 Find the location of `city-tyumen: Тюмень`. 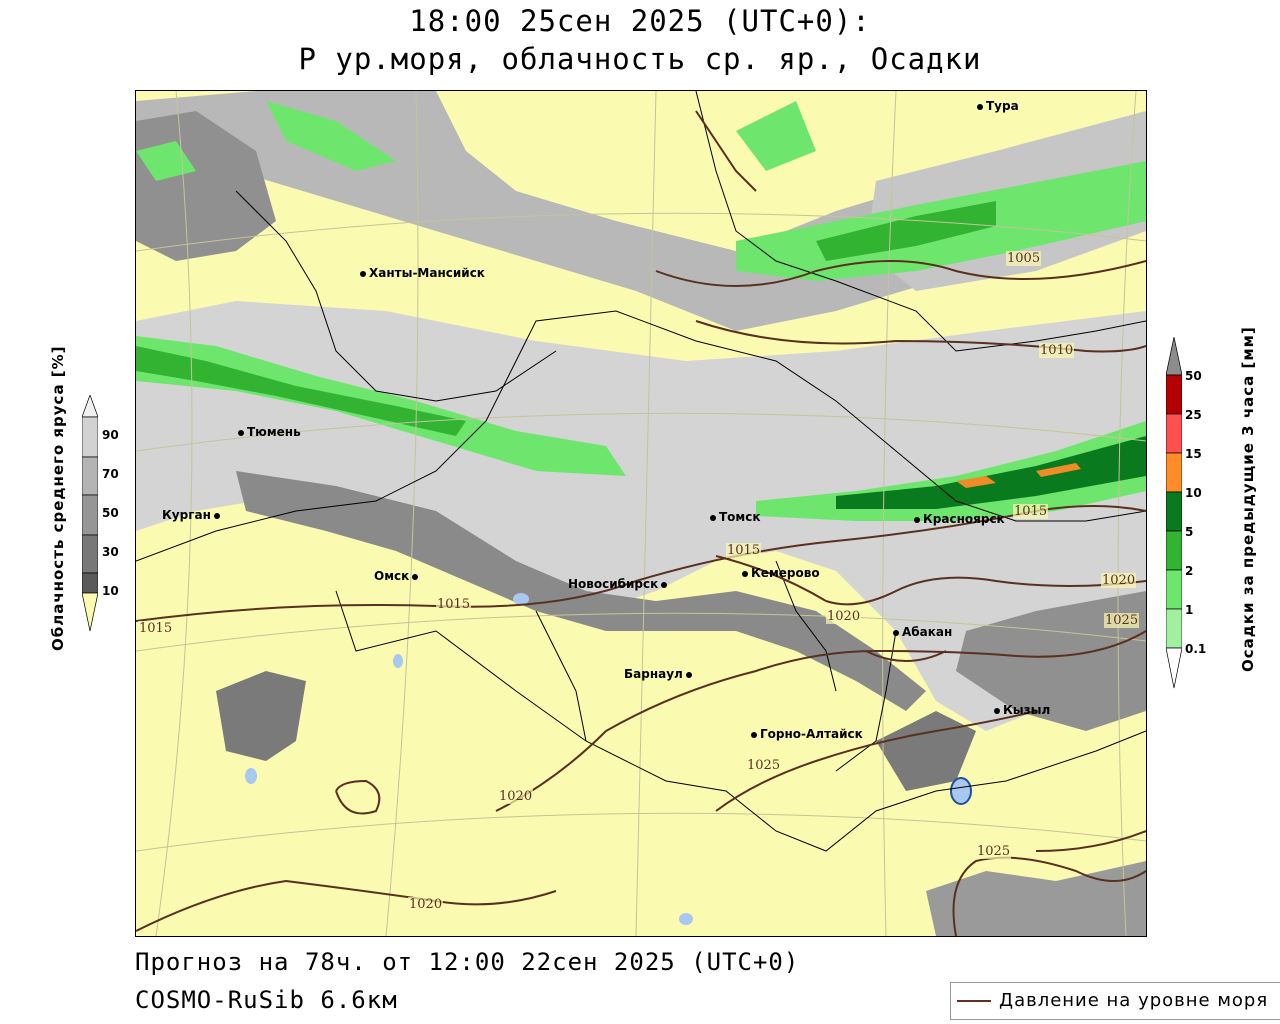

city-tyumen: Тюмень is located at coordinates (269, 432).